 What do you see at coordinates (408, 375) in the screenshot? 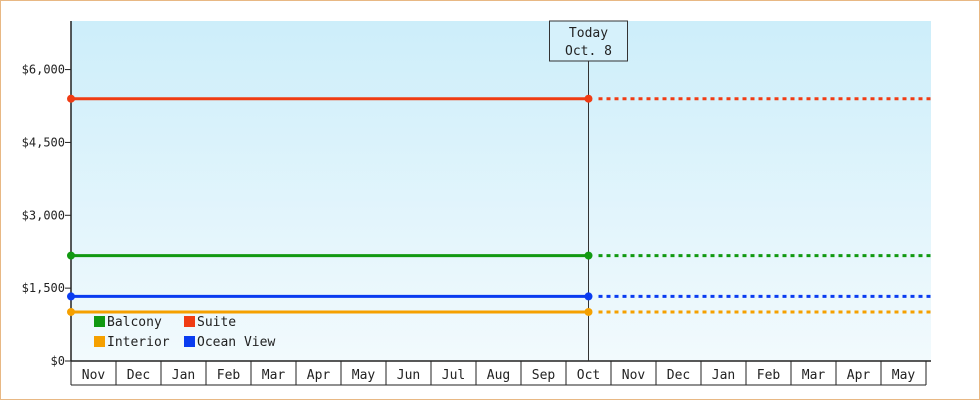
I see `x-tick-label: Jun` at bounding box center [408, 375].